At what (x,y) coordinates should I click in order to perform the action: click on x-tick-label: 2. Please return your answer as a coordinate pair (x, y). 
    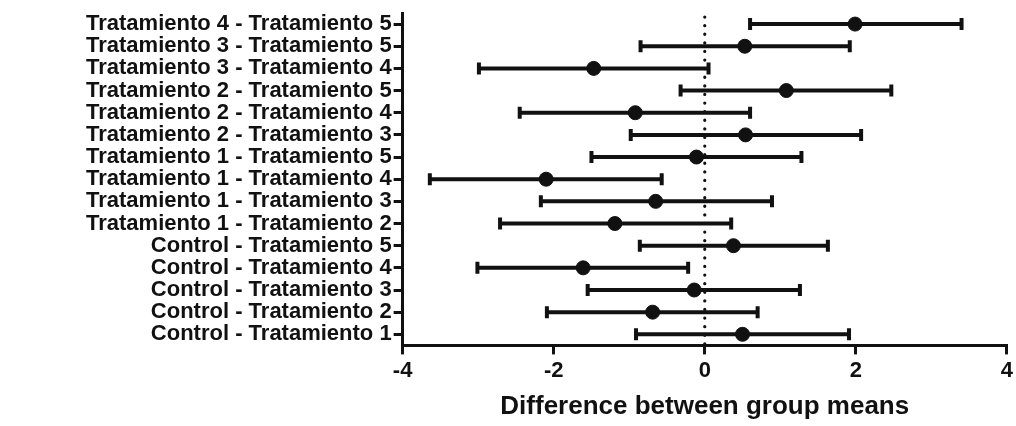
    Looking at the image, I should click on (855, 369).